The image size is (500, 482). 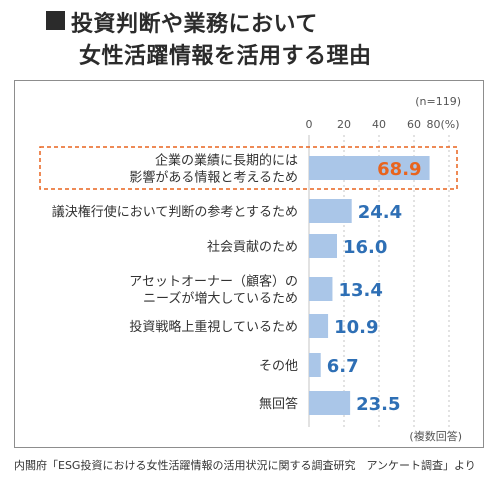 I want to click on category-label: 企業の業績に長期的には, so click(x=226, y=161).